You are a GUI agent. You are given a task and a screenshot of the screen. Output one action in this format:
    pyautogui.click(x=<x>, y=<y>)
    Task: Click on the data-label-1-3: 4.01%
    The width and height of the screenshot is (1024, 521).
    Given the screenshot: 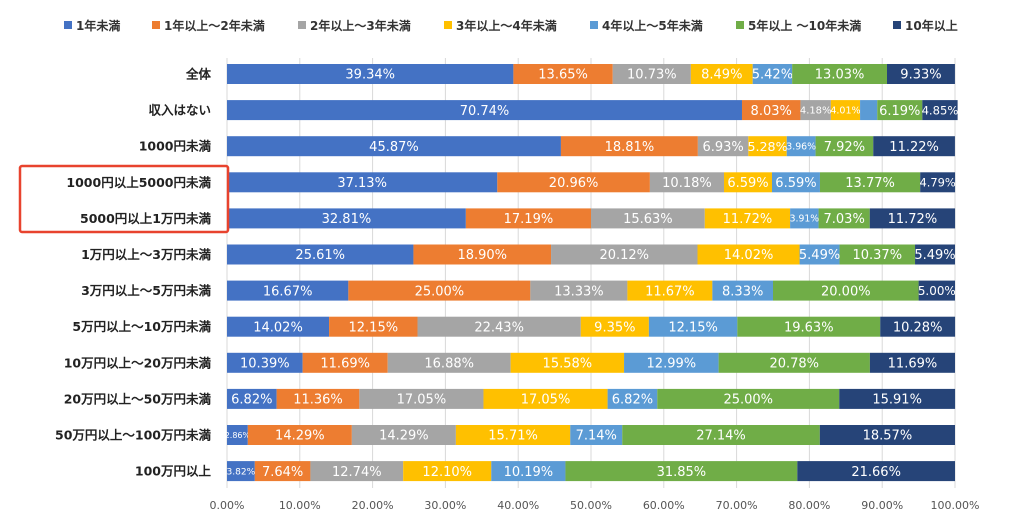 What is the action you would take?
    pyautogui.click(x=845, y=111)
    